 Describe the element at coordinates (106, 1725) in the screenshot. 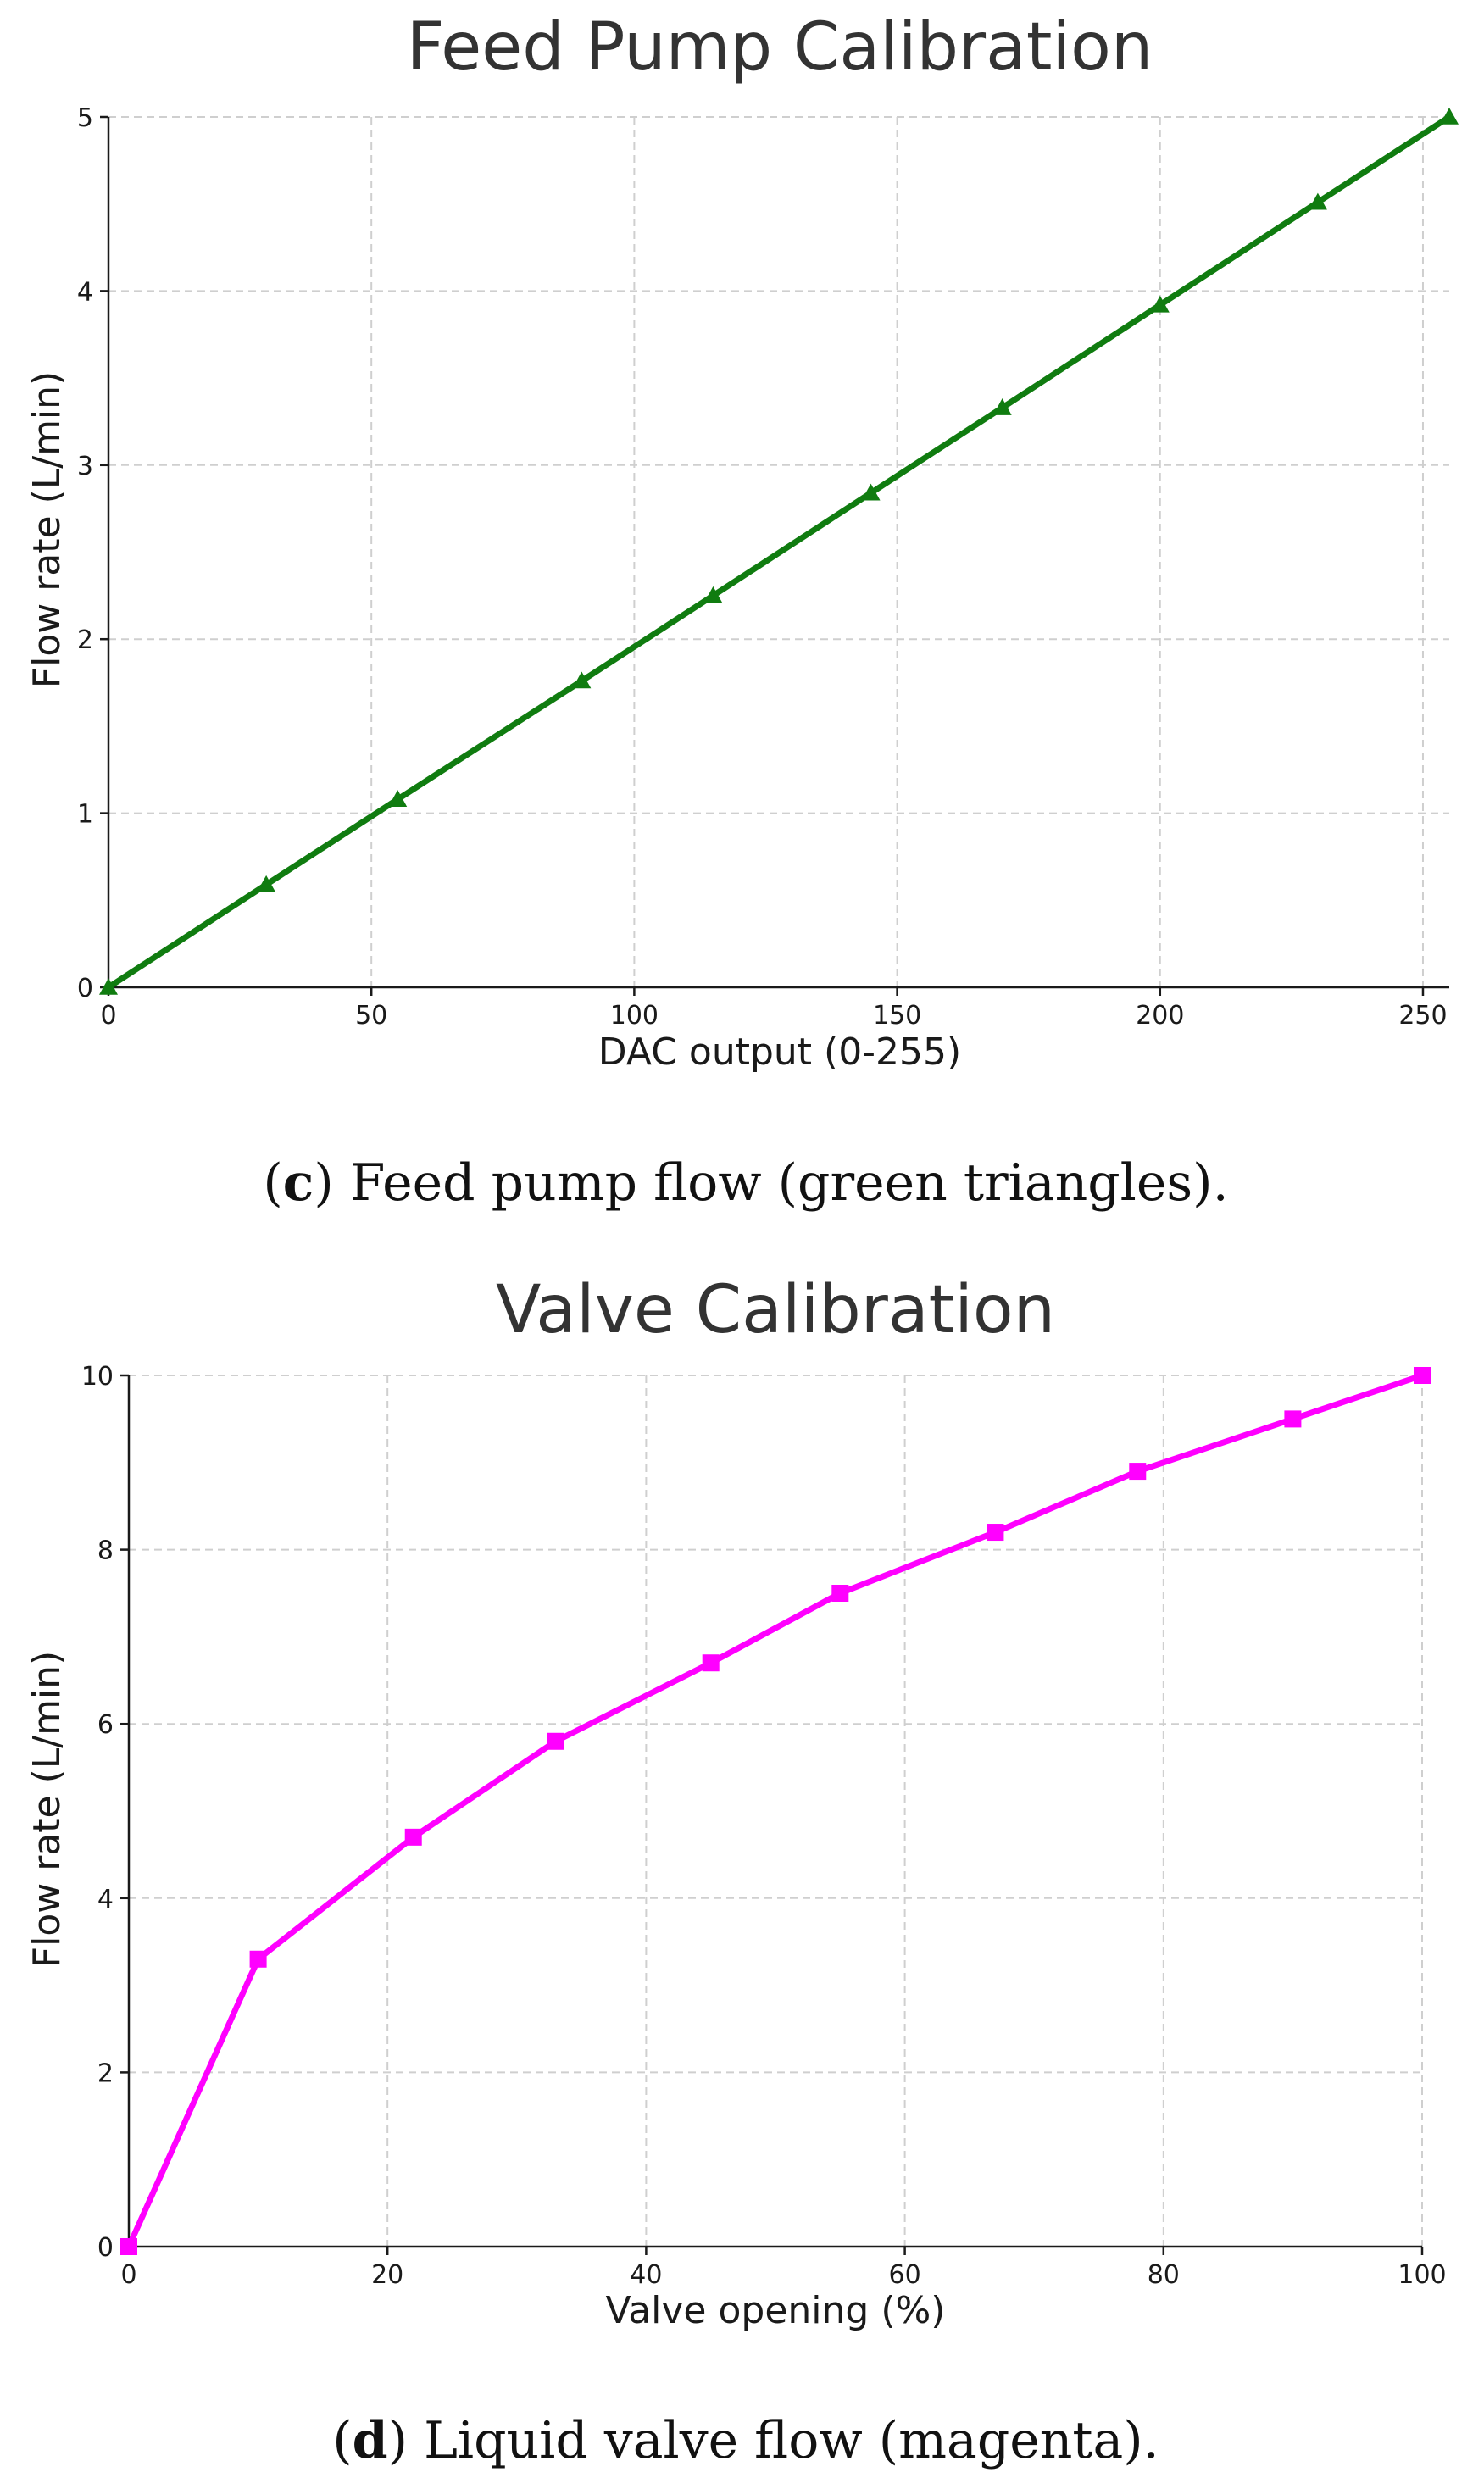

I see `y-tick-label: 6` at that location.